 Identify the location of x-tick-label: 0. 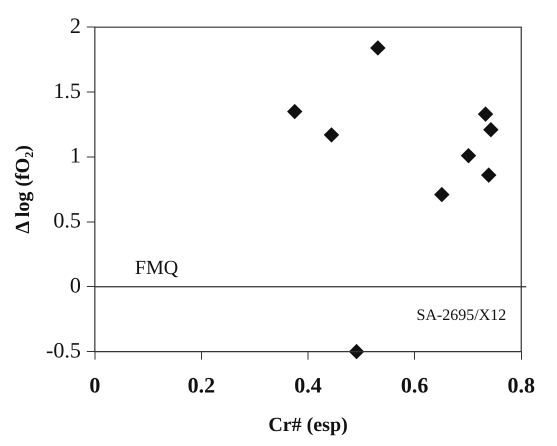
(94, 385).